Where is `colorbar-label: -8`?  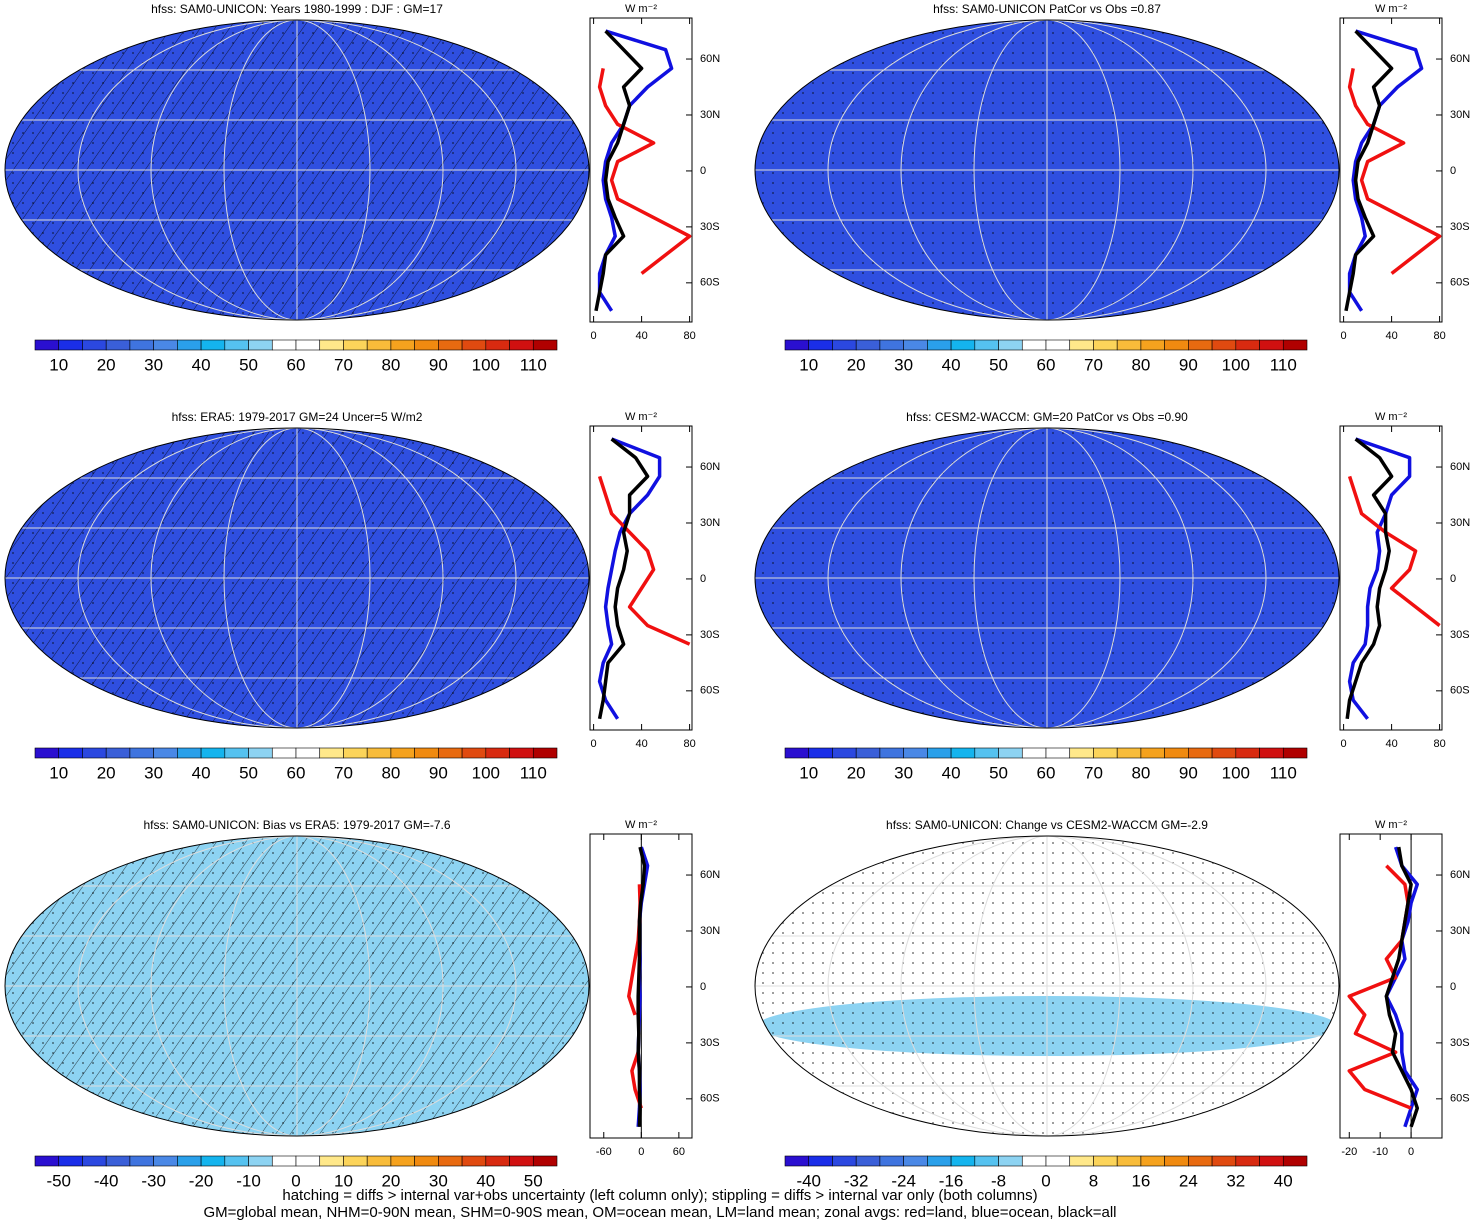
colorbar-label: -8 is located at coordinates (998, 1180).